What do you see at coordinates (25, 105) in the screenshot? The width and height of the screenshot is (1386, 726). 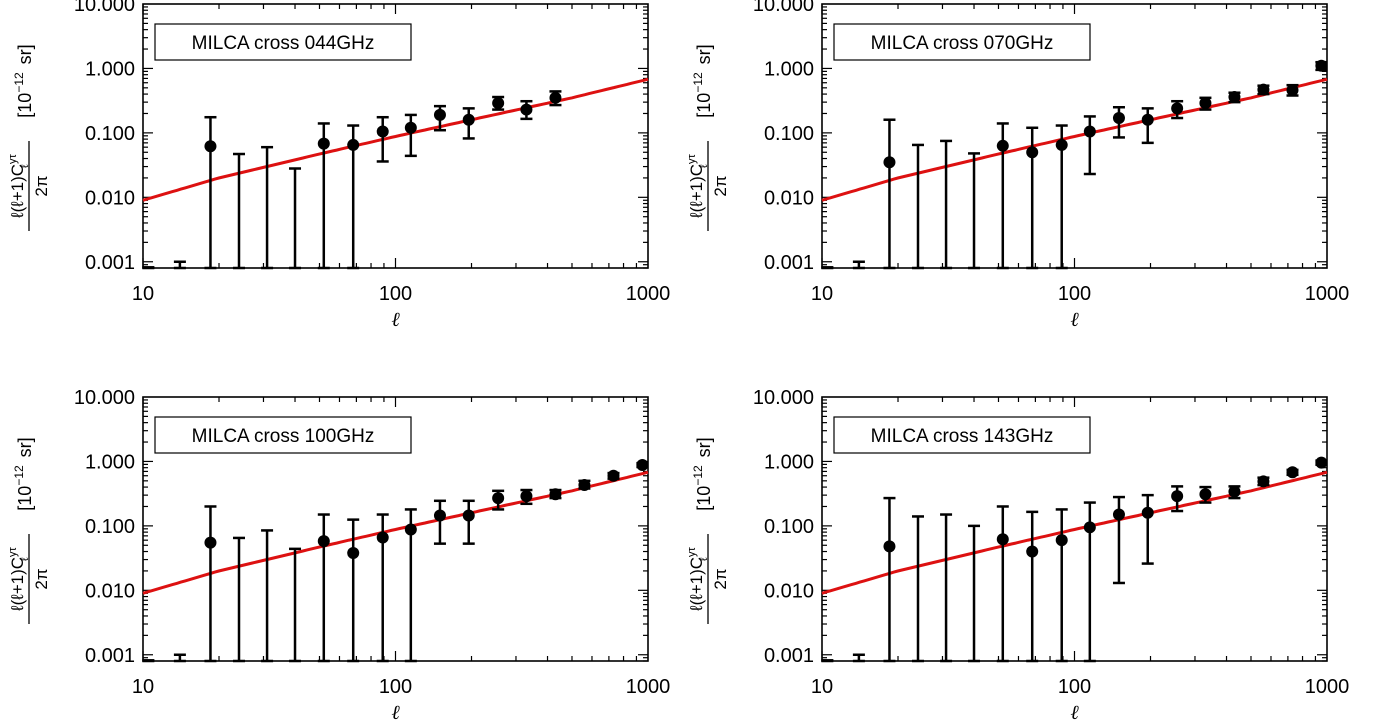 I see `y-unit-prefix: [10` at bounding box center [25, 105].